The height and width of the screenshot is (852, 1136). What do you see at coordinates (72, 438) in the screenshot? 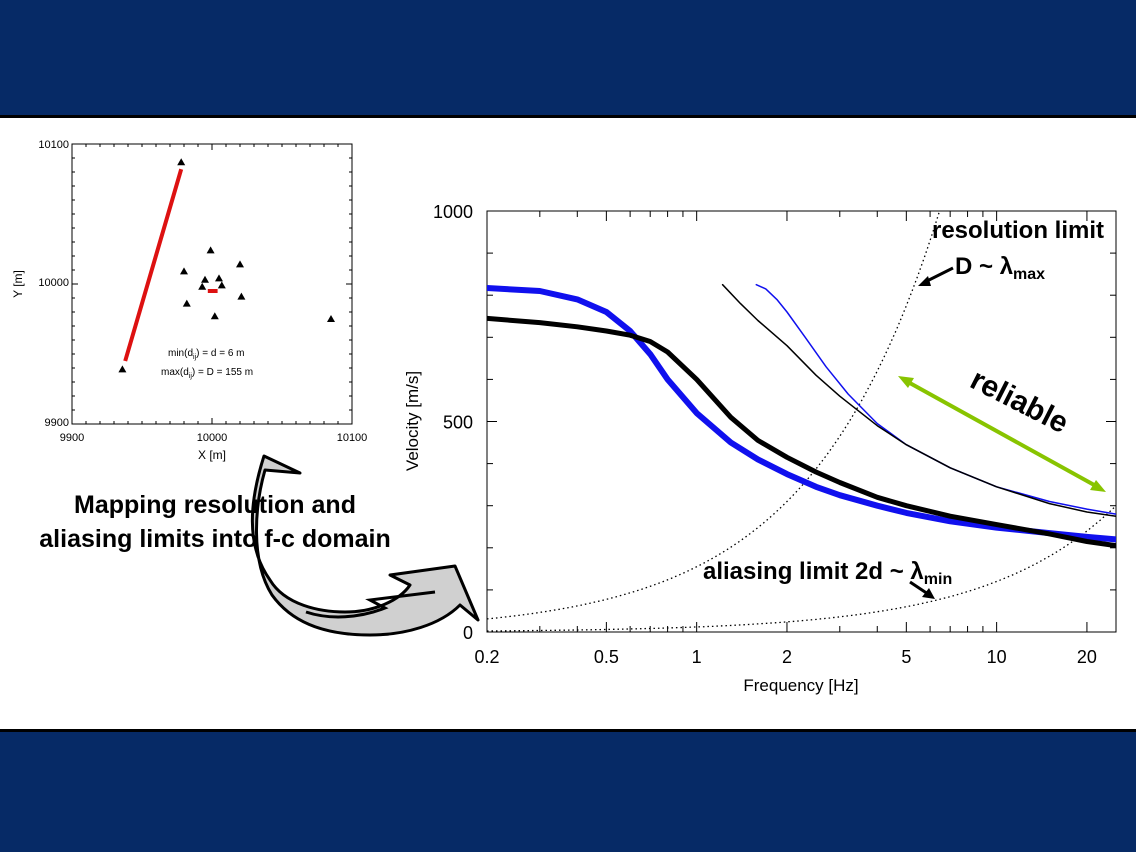
I see `map-xtick-left: 9900` at bounding box center [72, 438].